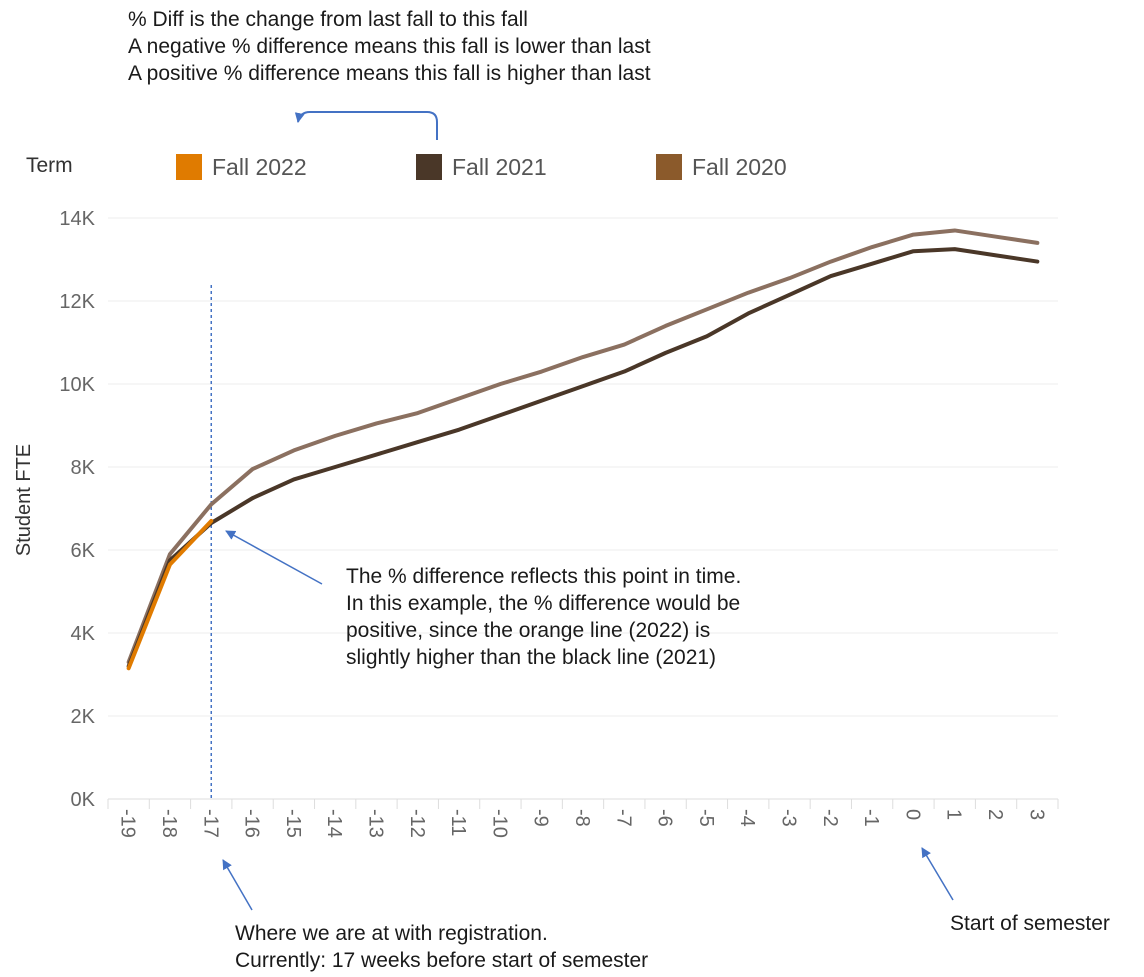  I want to click on y-tick-label: 6K, so click(83, 551).